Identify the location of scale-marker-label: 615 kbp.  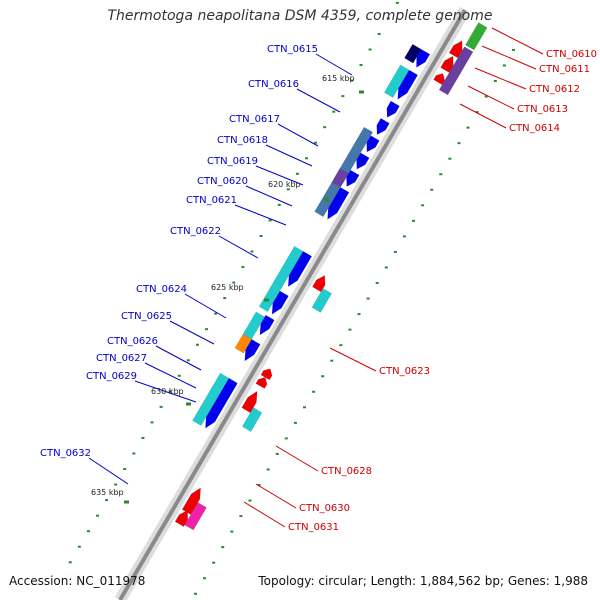
(338, 78).